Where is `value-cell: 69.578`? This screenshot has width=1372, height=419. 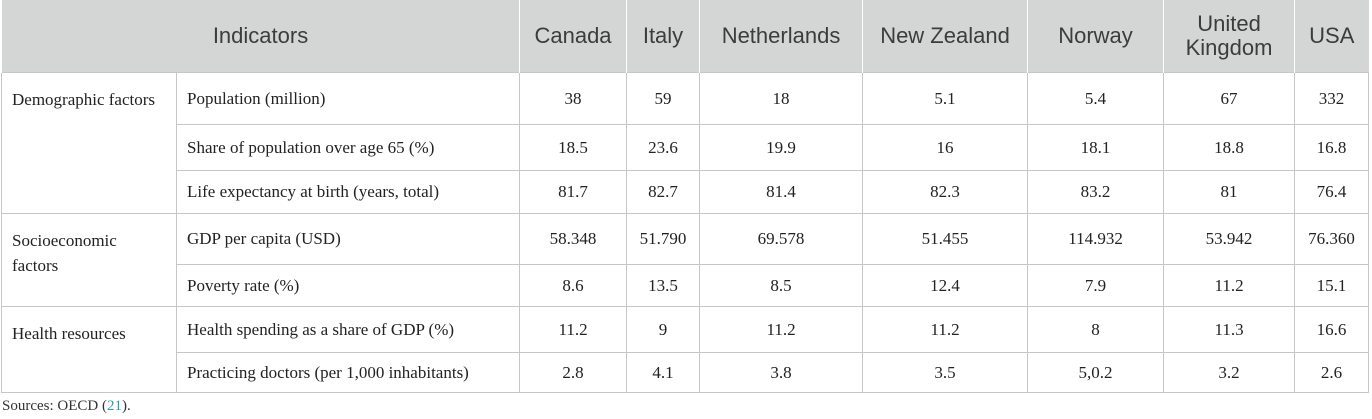 value-cell: 69.578 is located at coordinates (781, 239).